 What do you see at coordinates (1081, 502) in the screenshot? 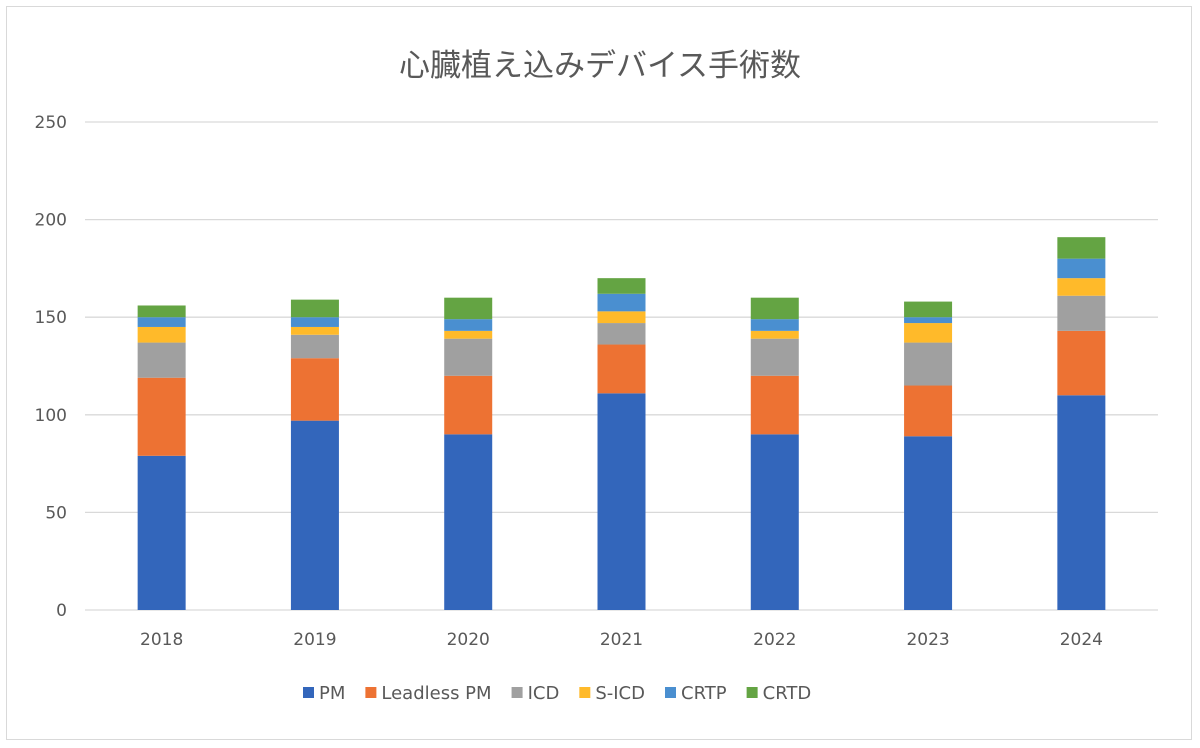
I see `bar-segment-pm-2024` at bounding box center [1081, 502].